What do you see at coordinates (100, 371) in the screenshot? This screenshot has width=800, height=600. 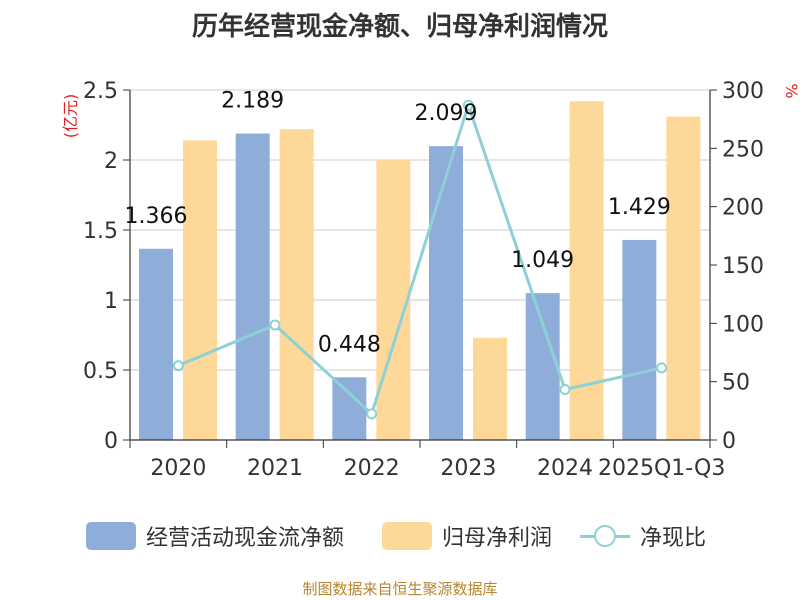 I see `y-left-tick-label: 0.5` at bounding box center [100, 371].